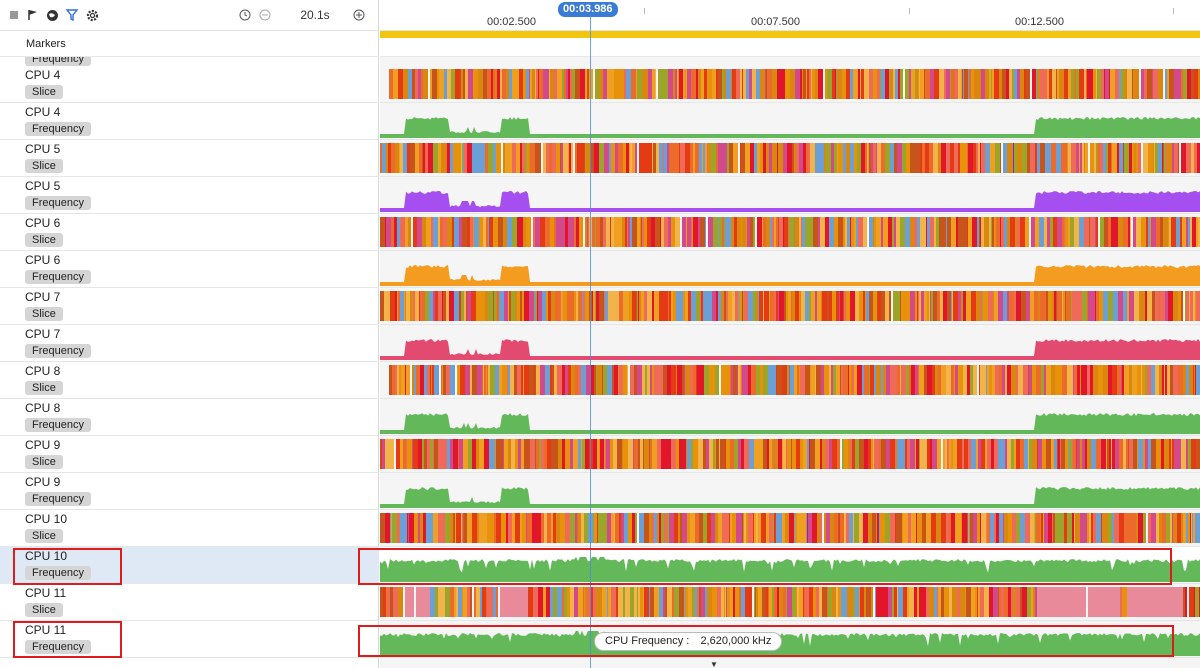  I want to click on track-label-row: CPU 9 Frequency, so click(189, 491).